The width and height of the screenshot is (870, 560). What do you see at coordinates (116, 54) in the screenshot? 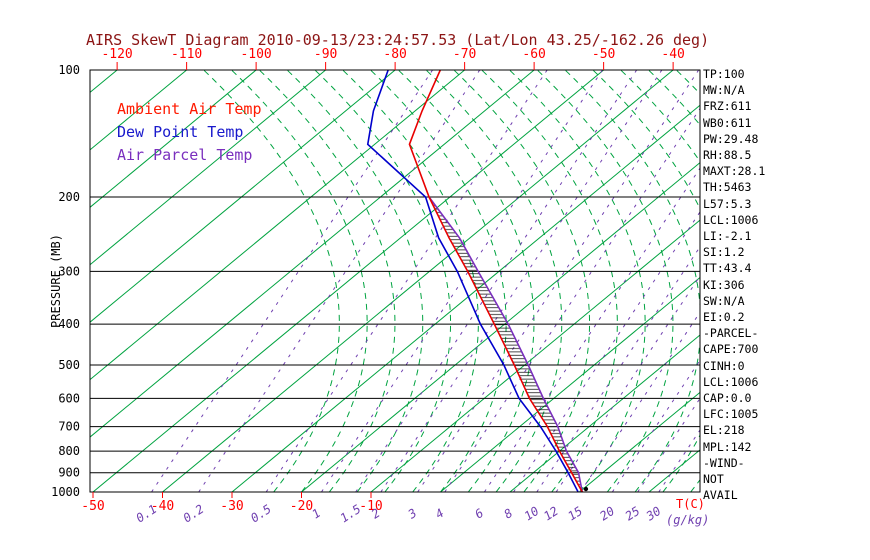
I see `top-axis-label: -120` at bounding box center [116, 54].